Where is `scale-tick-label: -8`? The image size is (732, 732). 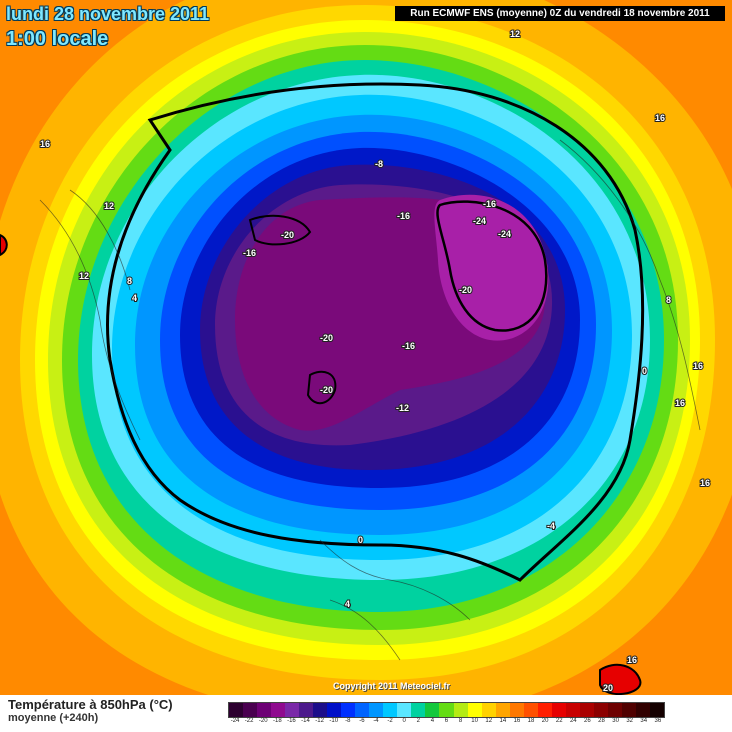 scale-tick-label: -8 is located at coordinates (348, 721).